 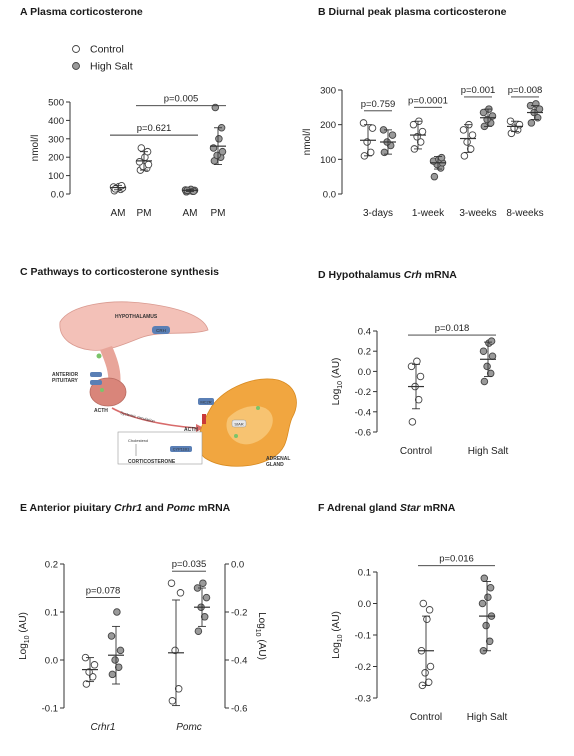 I want to click on x-category-label: AM, so click(x=190, y=213).